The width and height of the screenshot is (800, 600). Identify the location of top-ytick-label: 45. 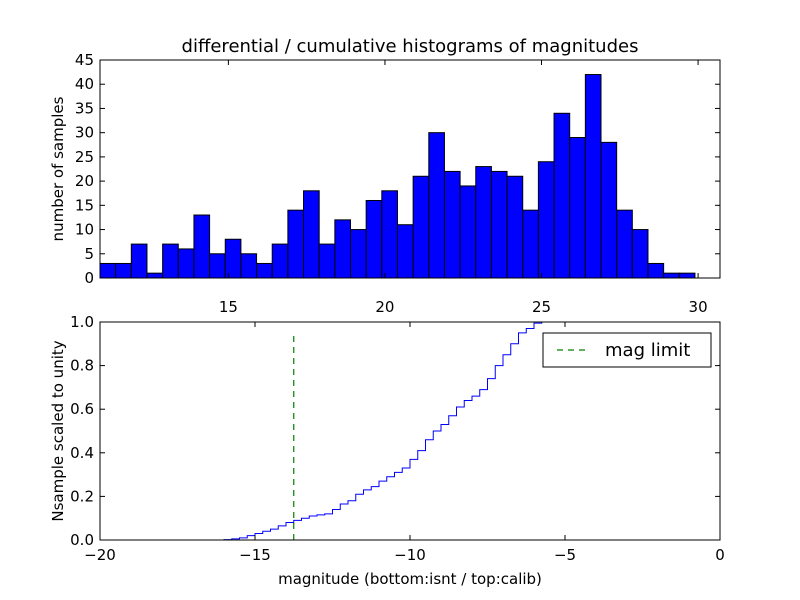
(84, 60).